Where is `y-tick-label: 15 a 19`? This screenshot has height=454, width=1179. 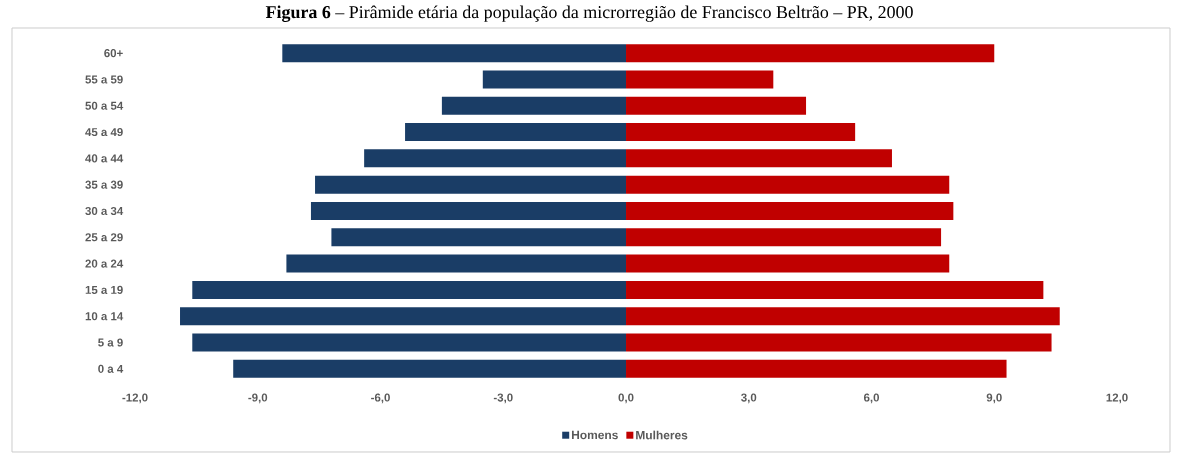 y-tick-label: 15 a 19 is located at coordinates (104, 289).